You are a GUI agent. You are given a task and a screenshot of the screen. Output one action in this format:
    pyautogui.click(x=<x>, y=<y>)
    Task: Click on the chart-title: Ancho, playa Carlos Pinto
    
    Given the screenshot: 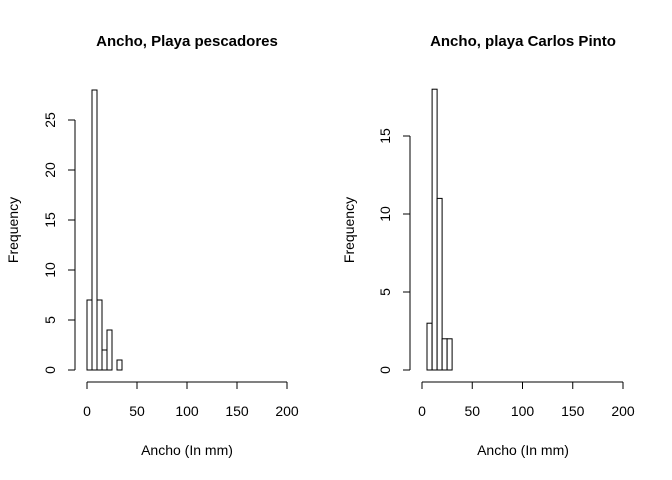 What is the action you would take?
    pyautogui.click(x=523, y=41)
    